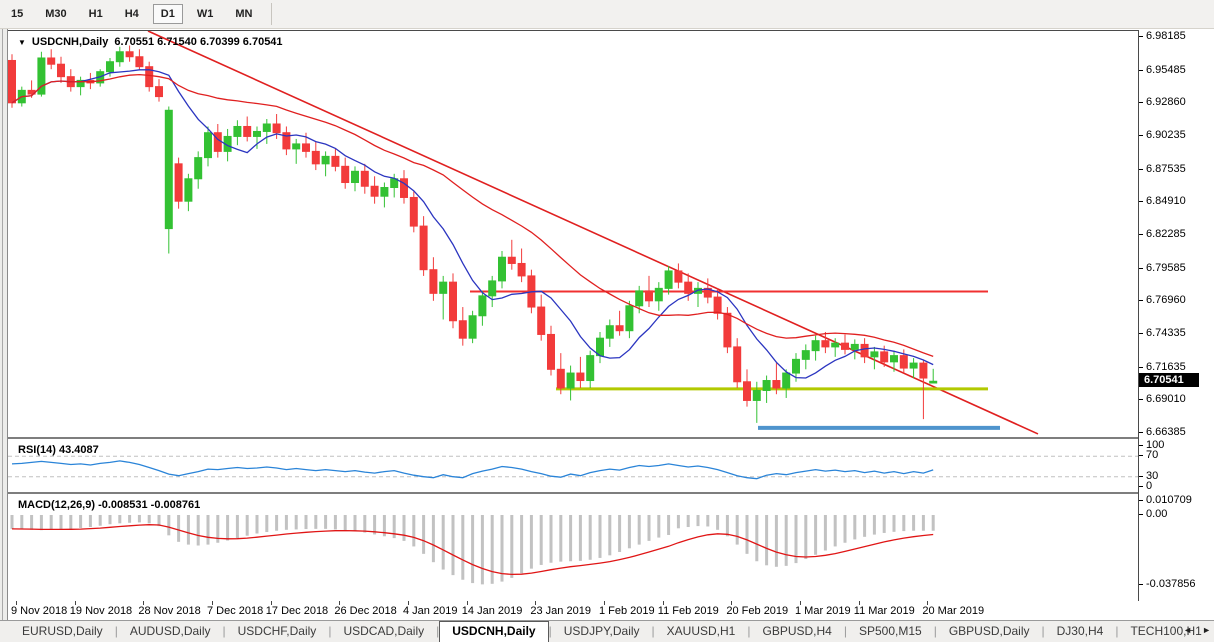 Image resolution: width=1214 pixels, height=642 pixels. What do you see at coordinates (1206, 630) in the screenshot?
I see `tab-scroll-right-icon: ►` at bounding box center [1206, 630].